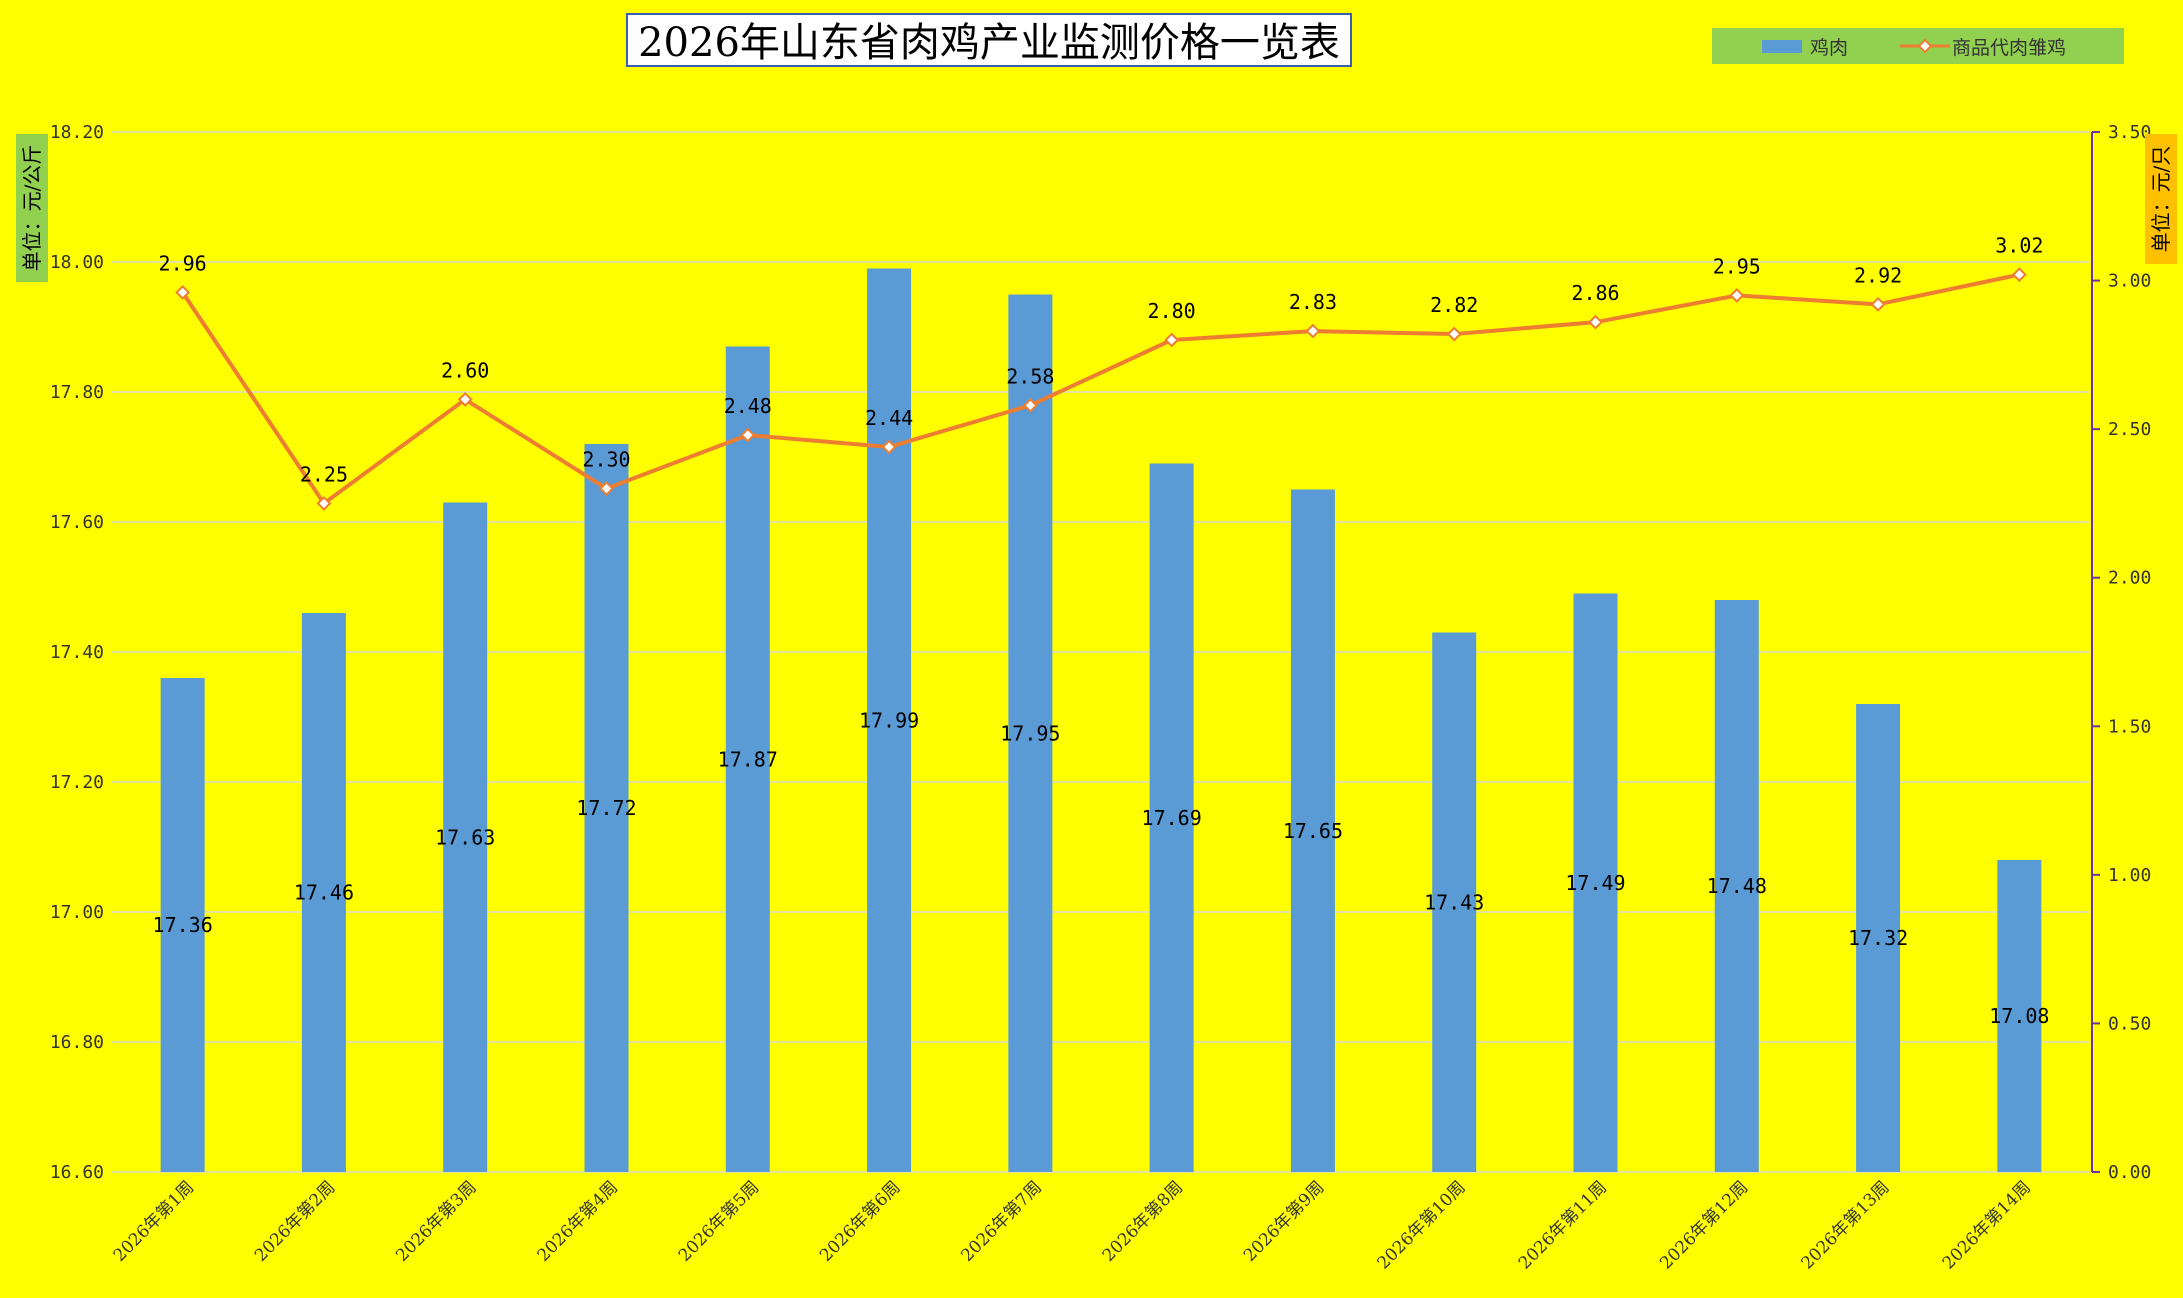 The height and width of the screenshot is (1298, 2183). Describe the element at coordinates (1829, 48) in the screenshot. I see `legend-label-chicken: 鸡肉` at that location.